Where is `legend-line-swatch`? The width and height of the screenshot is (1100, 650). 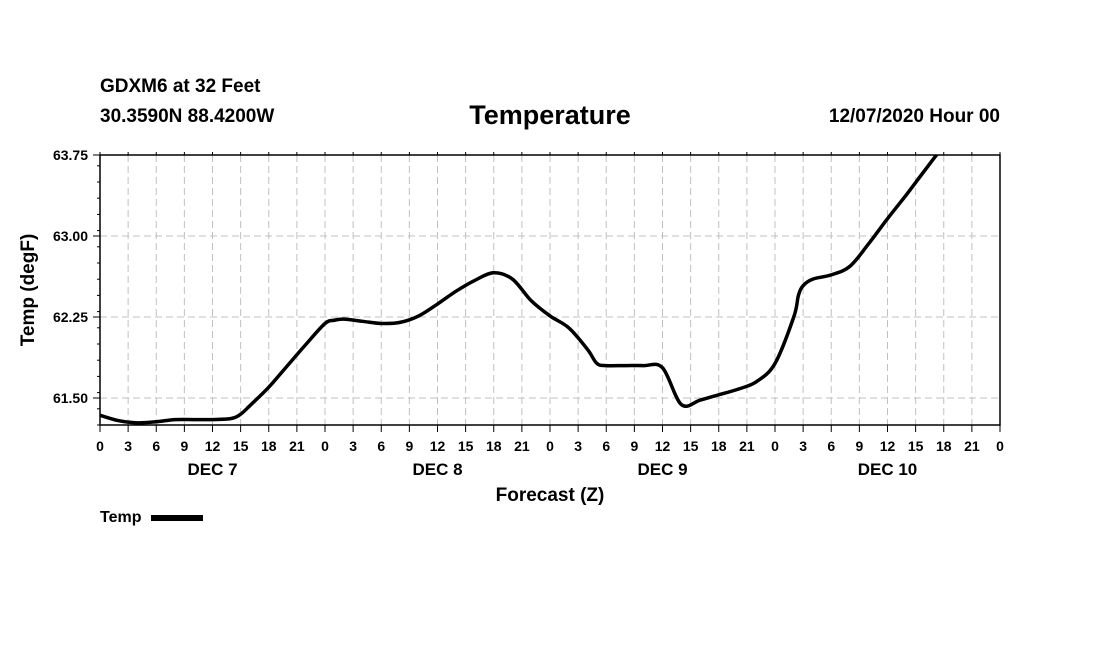
legend-line-swatch is located at coordinates (177, 518).